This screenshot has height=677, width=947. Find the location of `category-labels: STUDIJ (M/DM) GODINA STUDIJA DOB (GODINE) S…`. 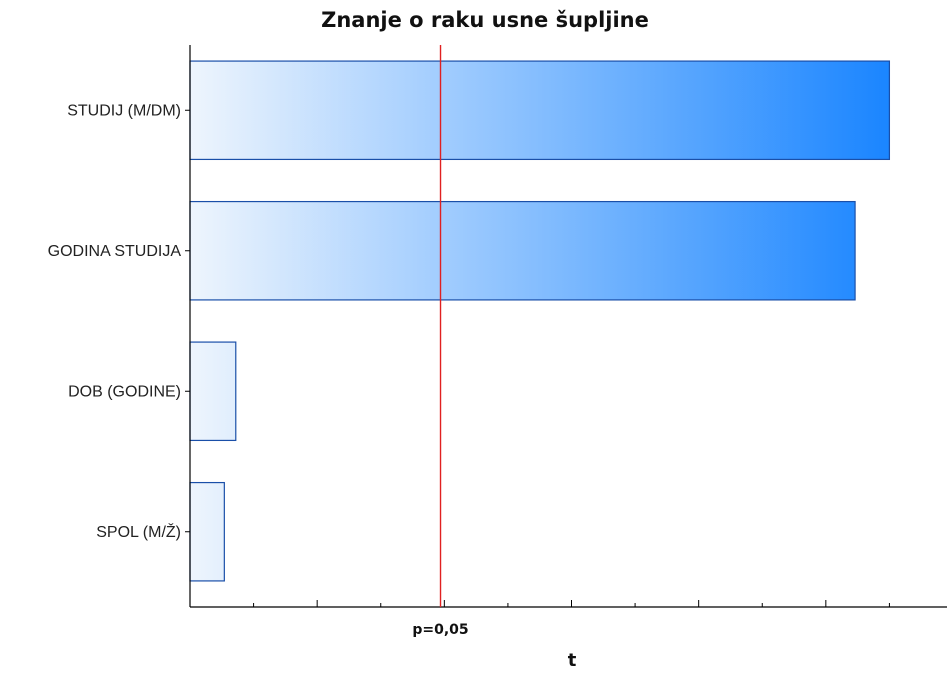

category-labels: STUDIJ (M/DM) GODINA STUDIJA DOB (GODINE) S… is located at coordinates (115, 321).